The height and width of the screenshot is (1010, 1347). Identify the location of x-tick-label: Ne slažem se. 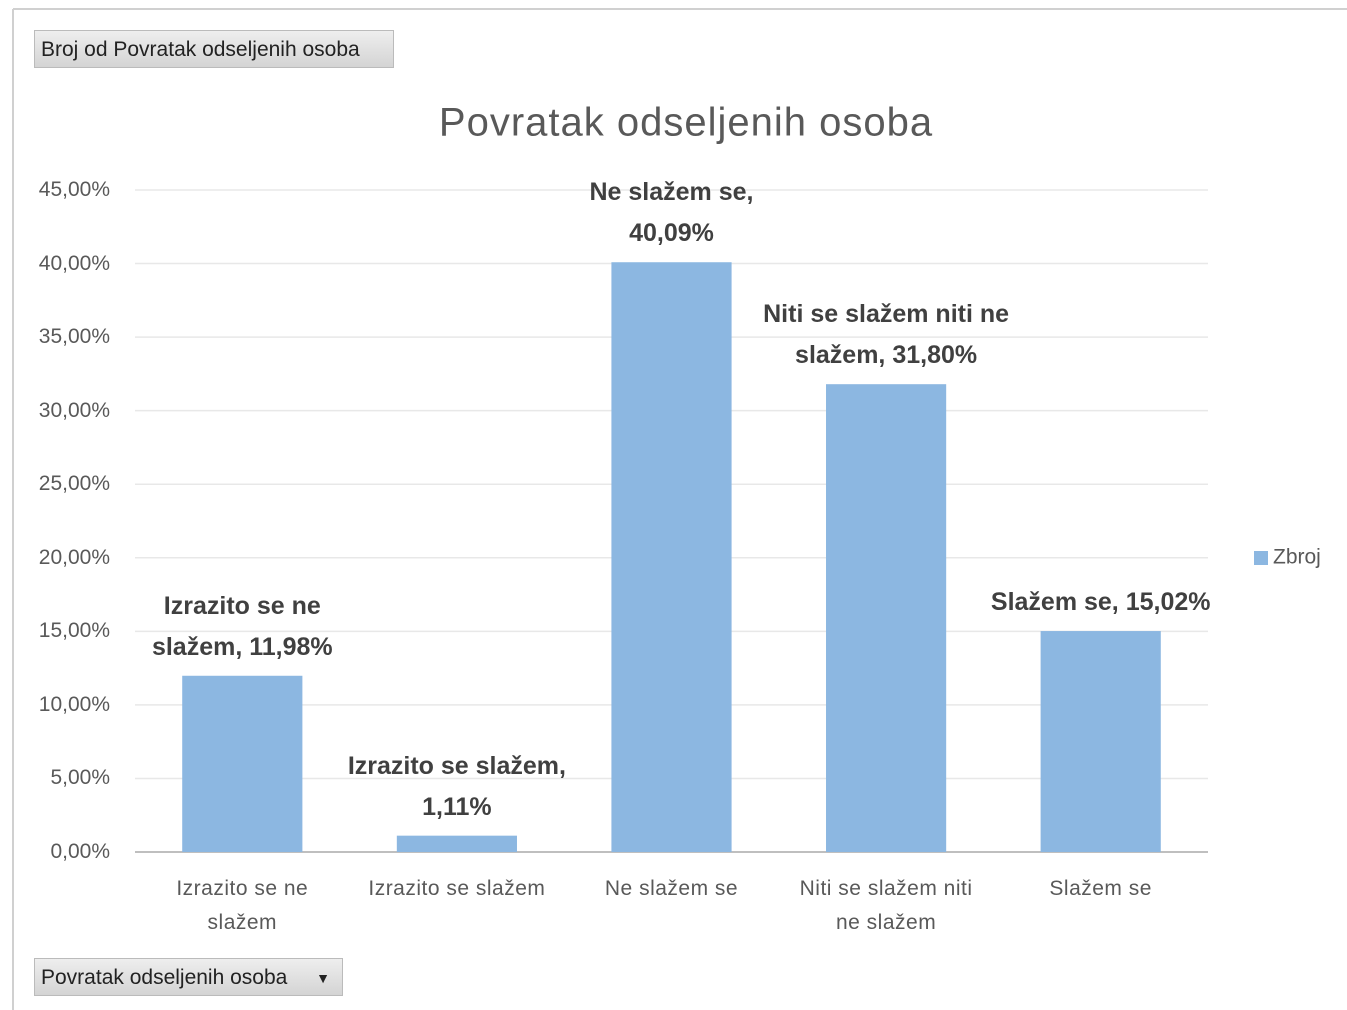
(671, 888).